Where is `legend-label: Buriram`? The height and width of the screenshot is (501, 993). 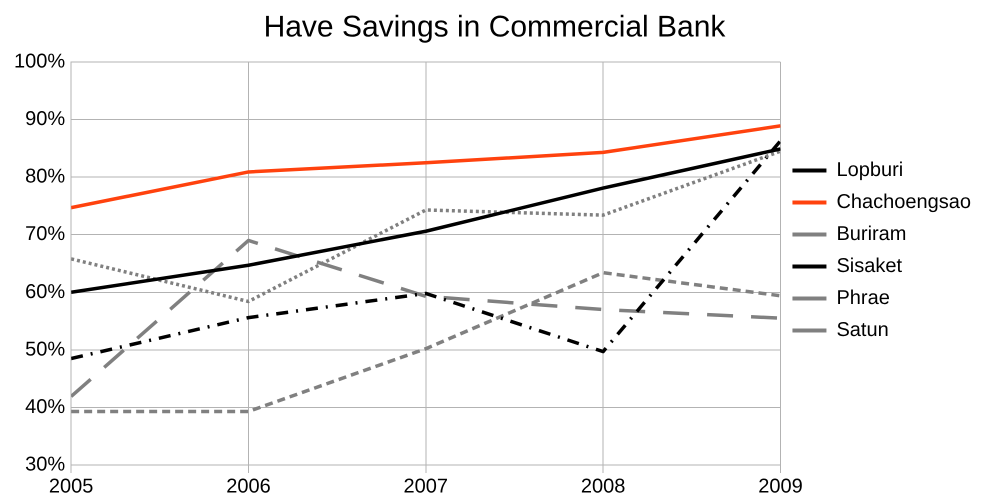 legend-label: Buriram is located at coordinates (871, 234).